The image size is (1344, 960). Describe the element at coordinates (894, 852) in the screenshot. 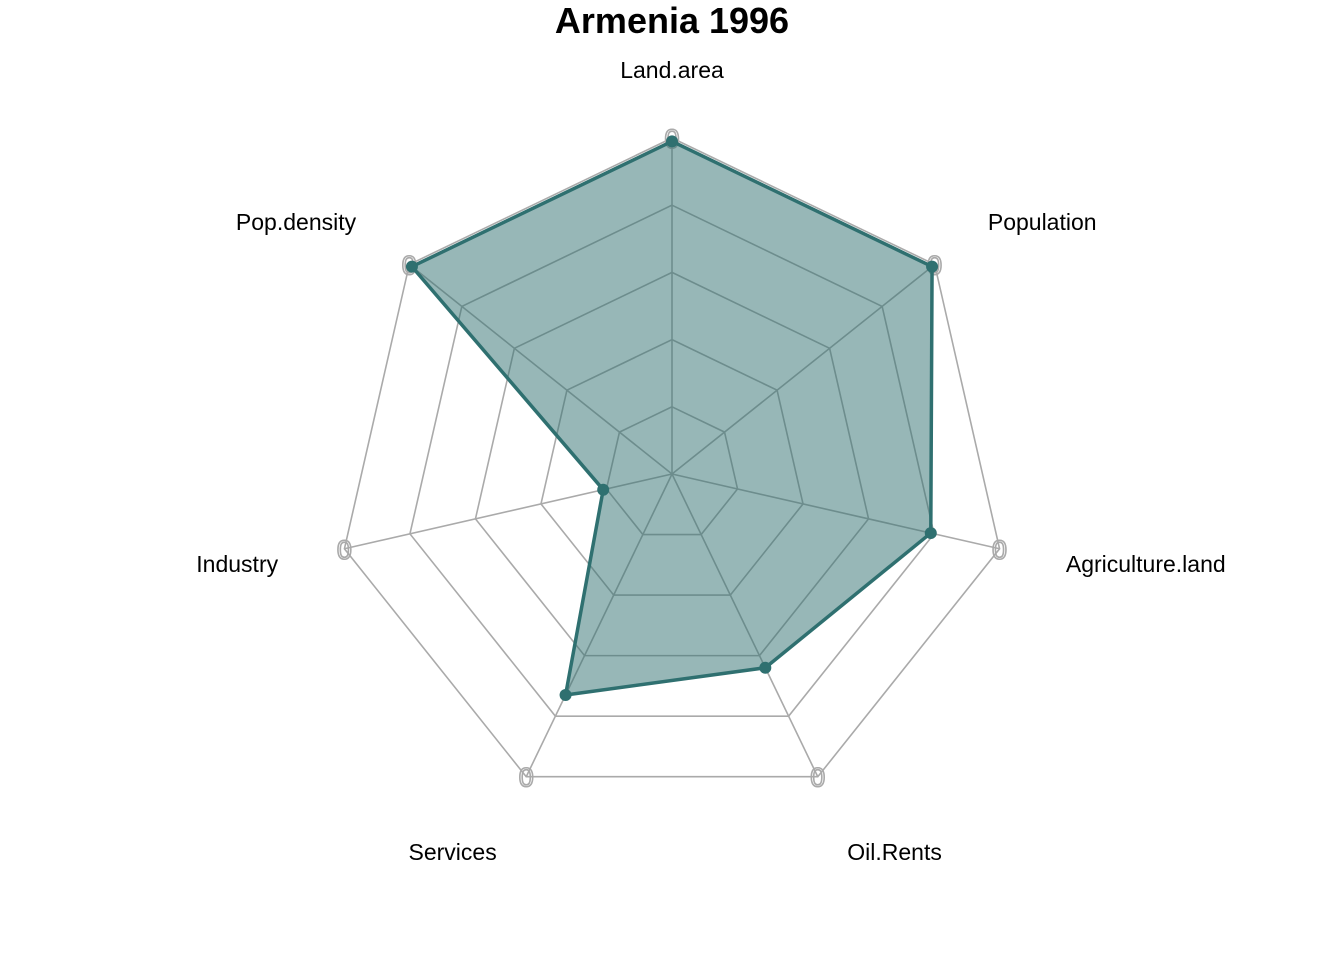

I see `axis-label: Oil.Rents` at that location.